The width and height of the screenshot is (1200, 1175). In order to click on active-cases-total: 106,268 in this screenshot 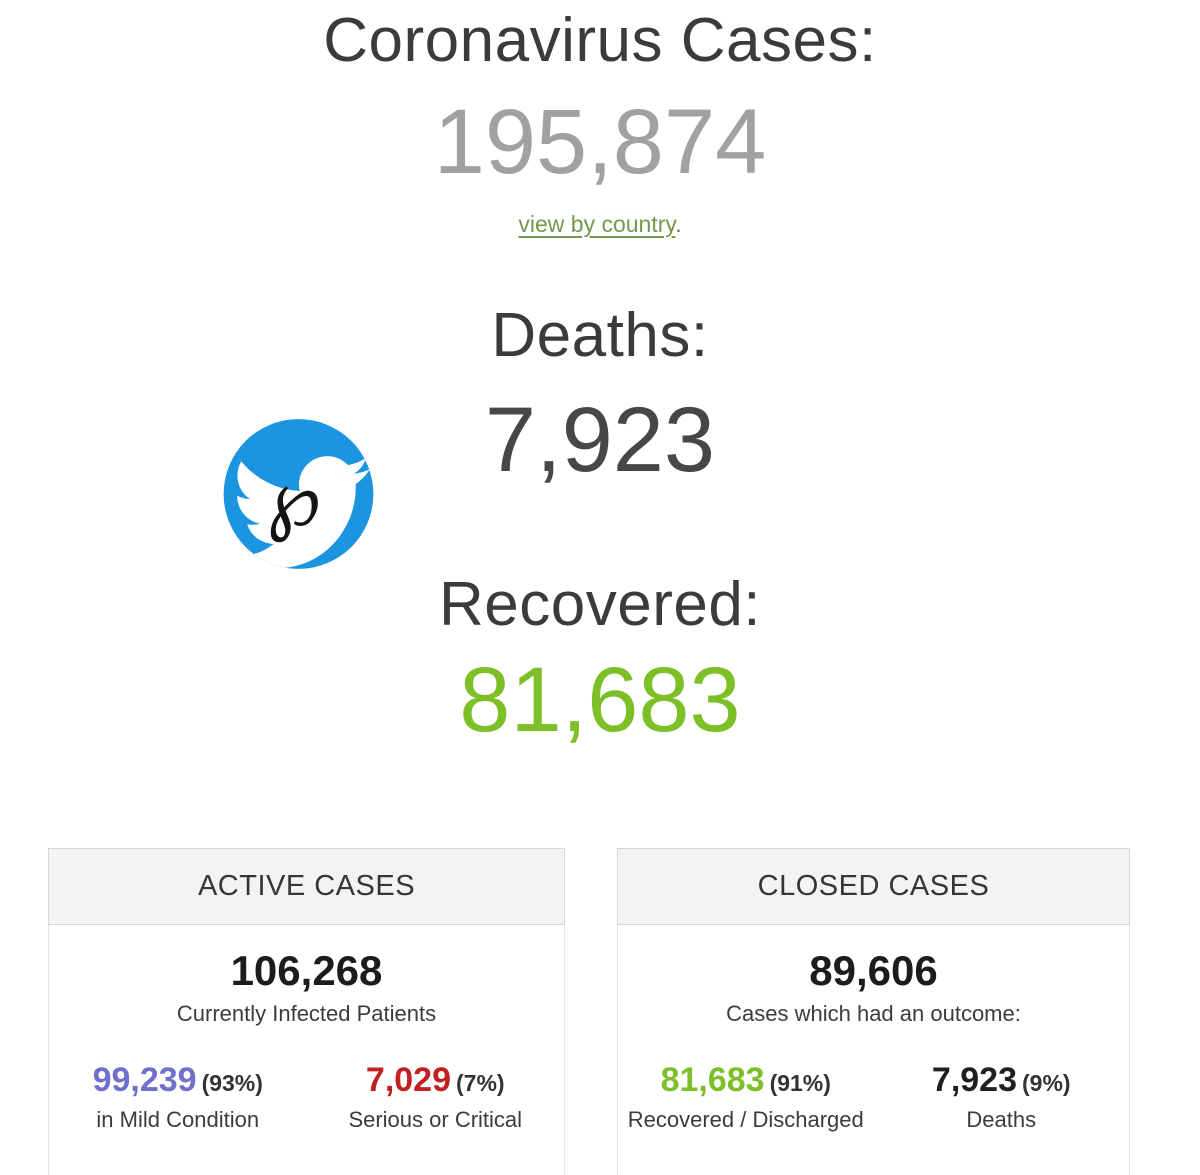, I will do `click(306, 970)`.